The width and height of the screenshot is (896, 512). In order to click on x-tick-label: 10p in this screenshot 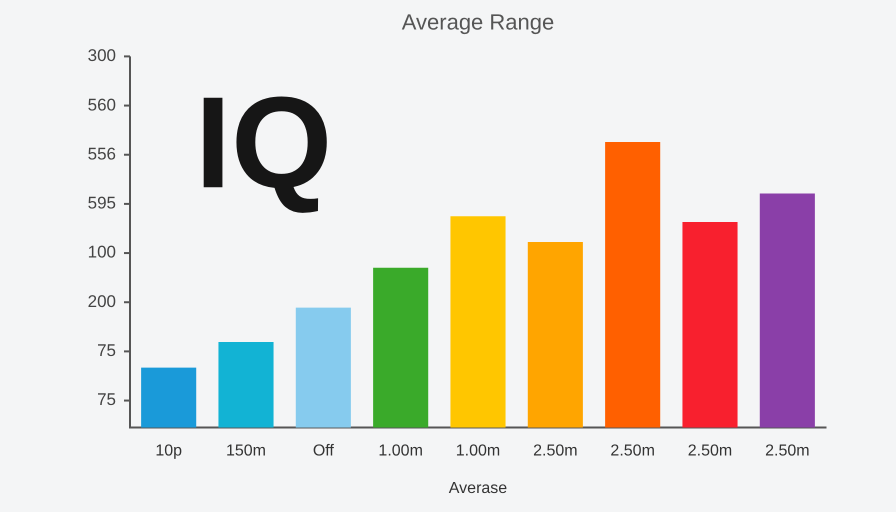, I will do `click(168, 451)`.